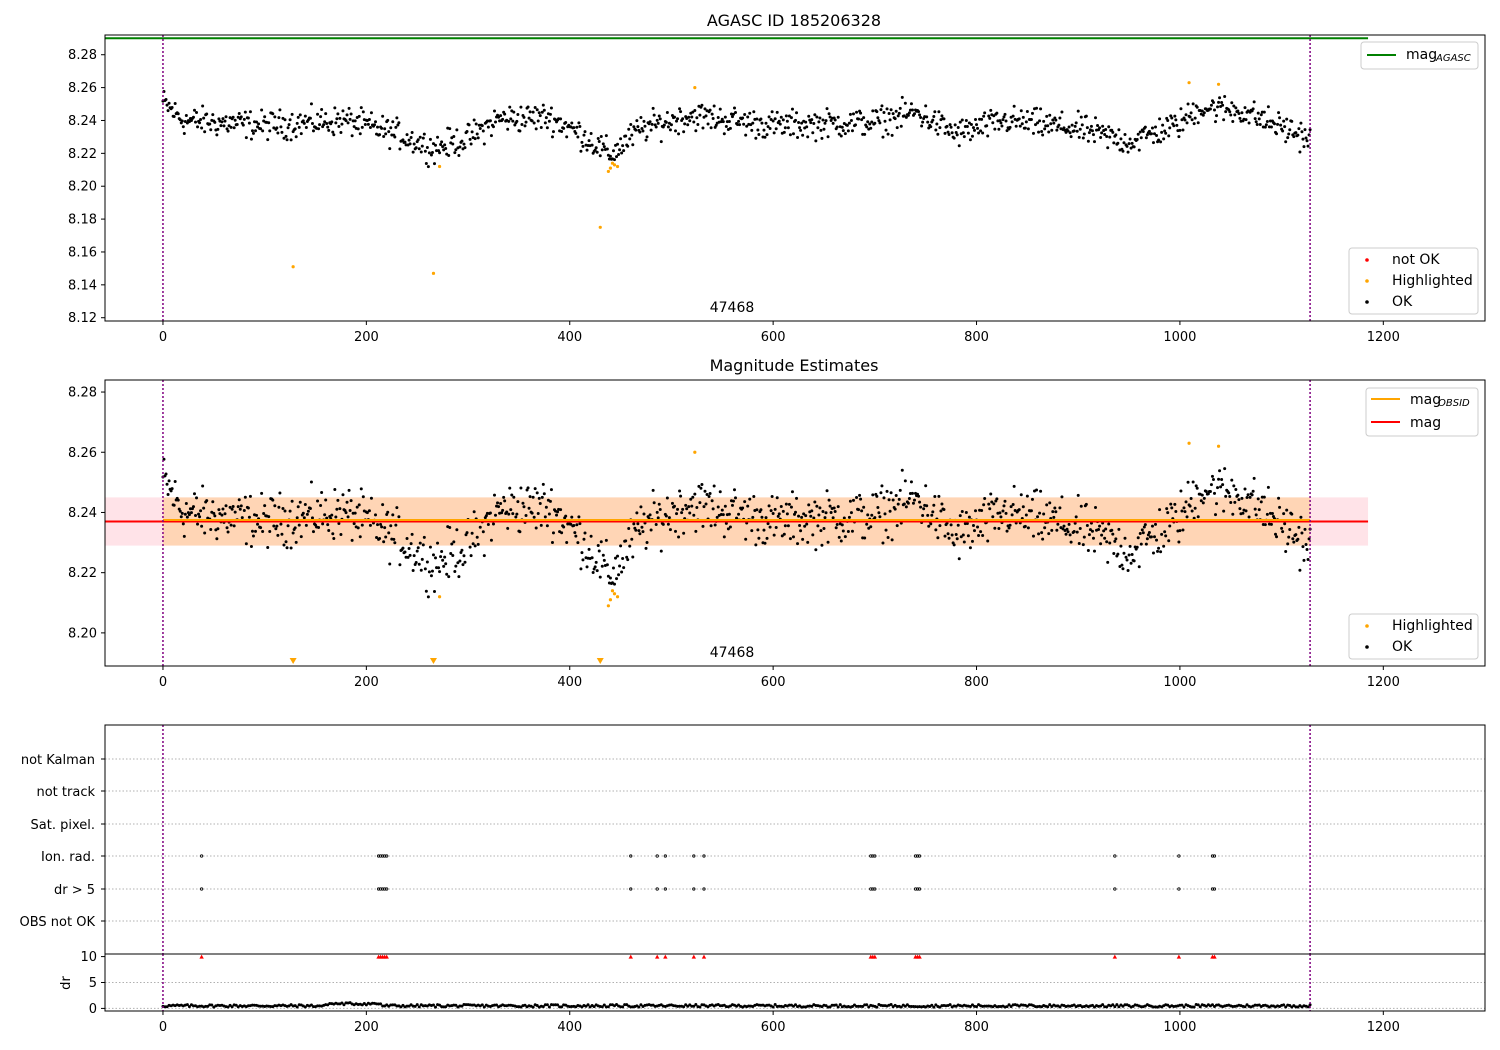  Describe the element at coordinates (1383, 337) in the screenshot. I see `p1-x-tick-label: 1200` at that location.